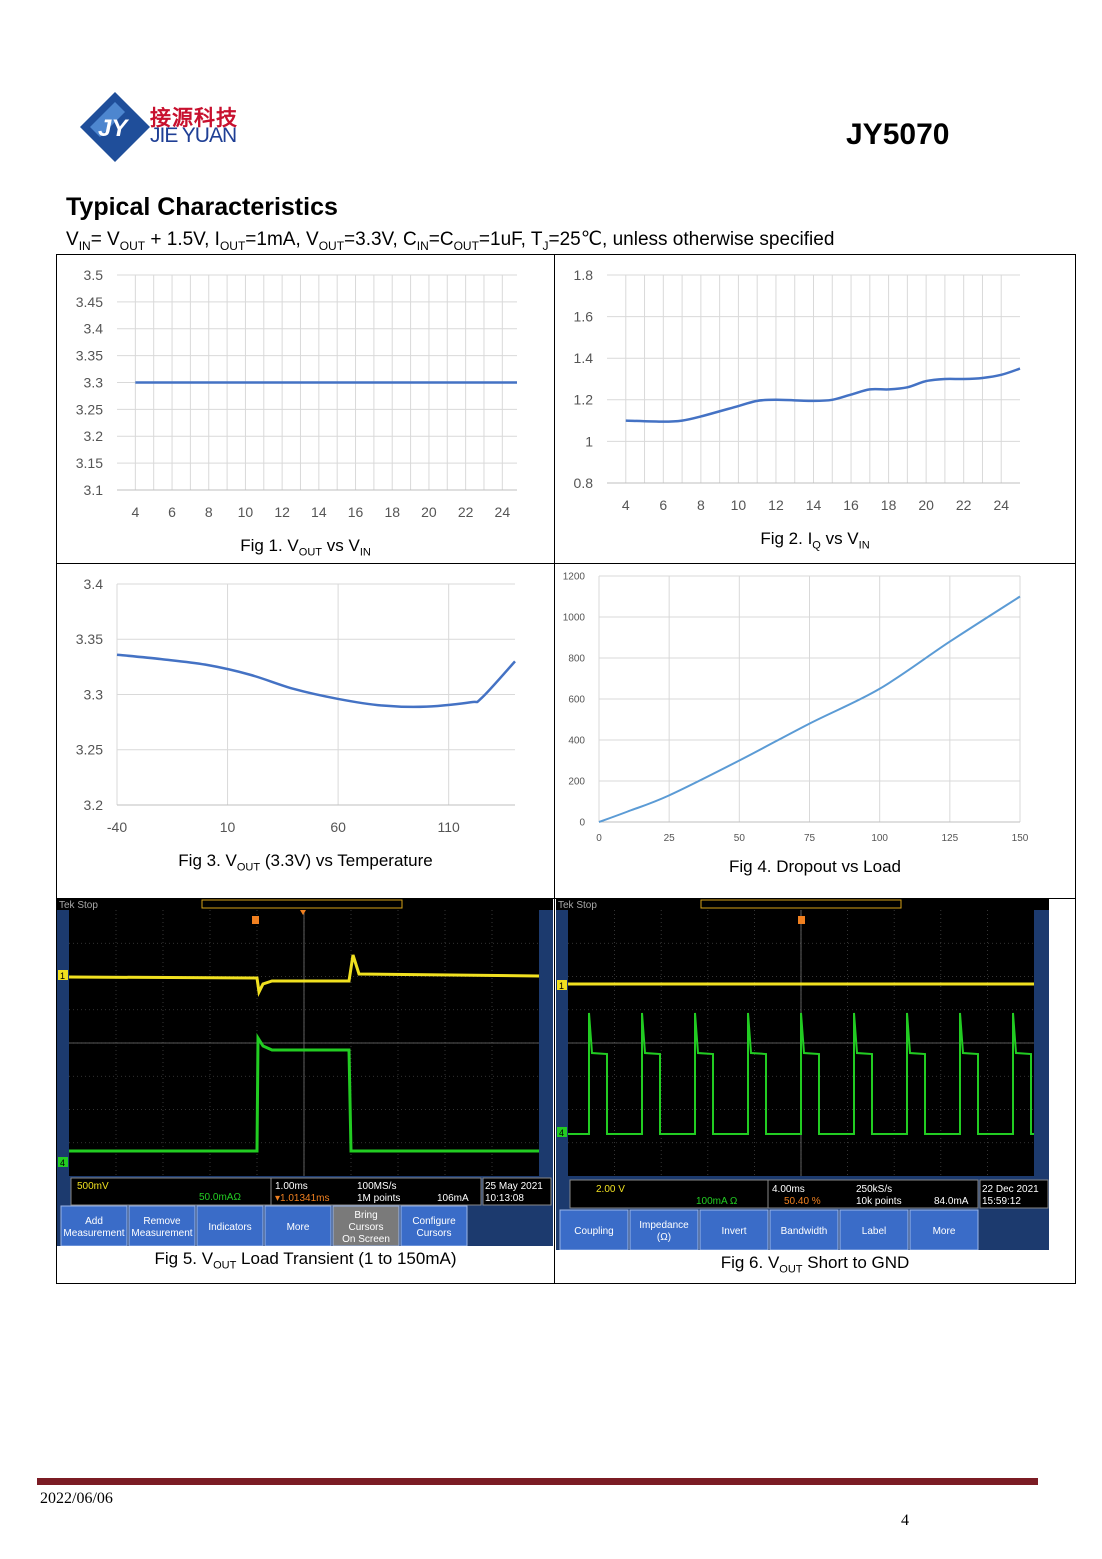  What do you see at coordinates (449, 827) in the screenshot?
I see `x-tick-label: 110` at bounding box center [449, 827].